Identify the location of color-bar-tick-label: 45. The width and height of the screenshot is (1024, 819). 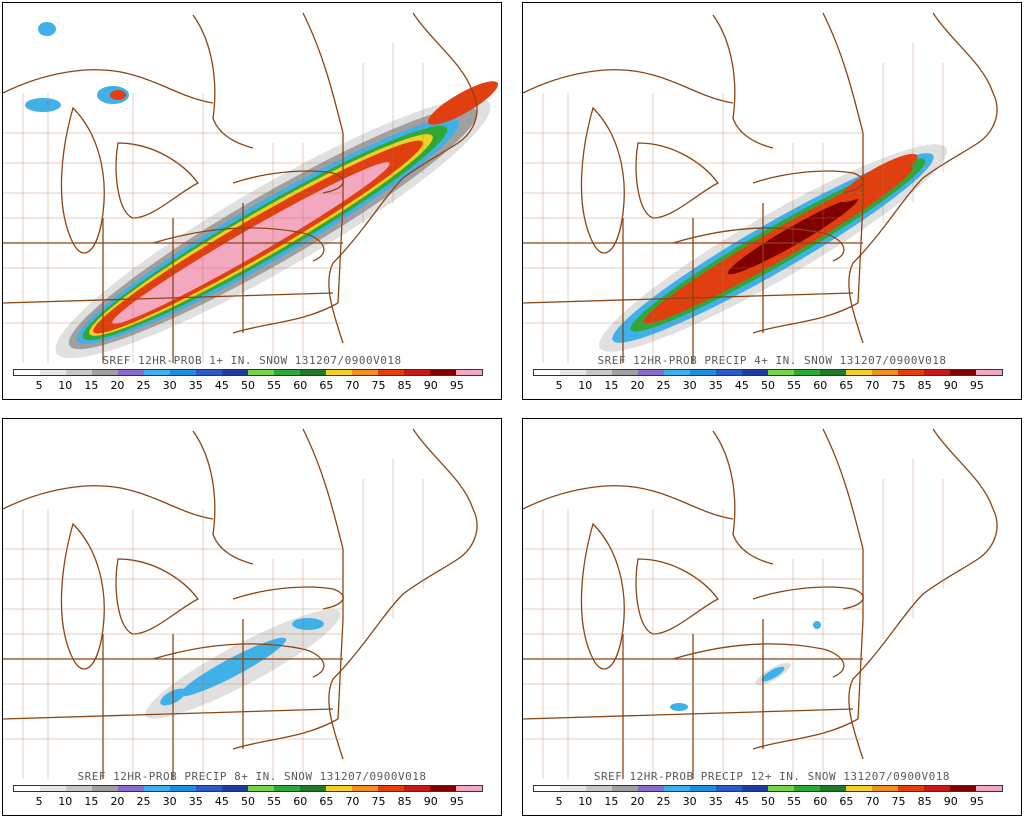
(741, 801).